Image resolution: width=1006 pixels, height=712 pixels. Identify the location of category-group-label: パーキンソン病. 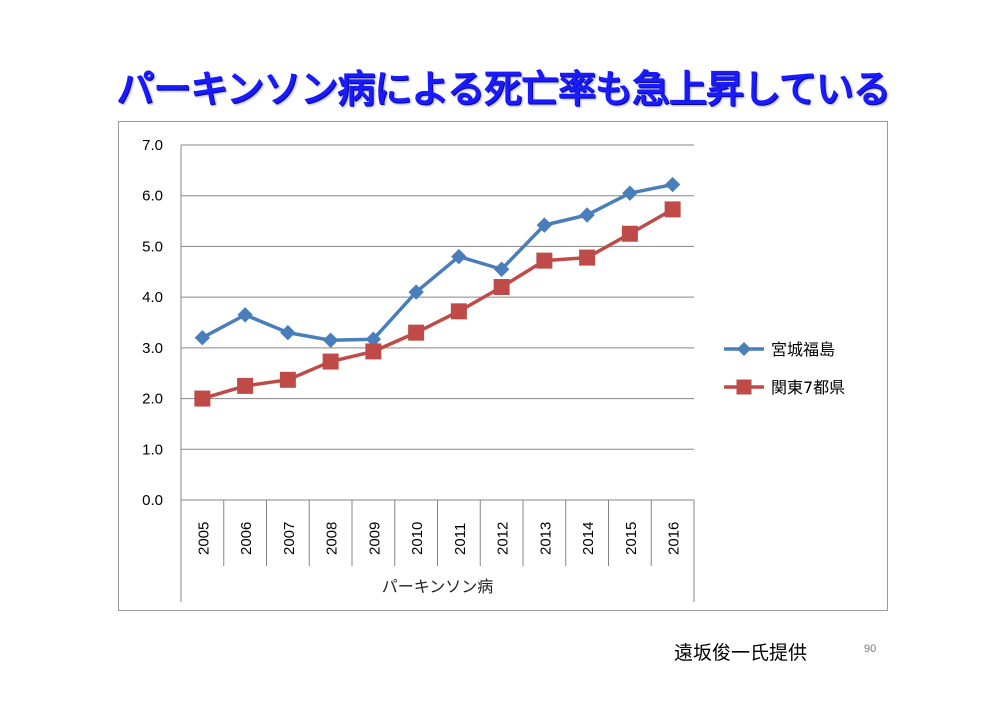
(438, 586).